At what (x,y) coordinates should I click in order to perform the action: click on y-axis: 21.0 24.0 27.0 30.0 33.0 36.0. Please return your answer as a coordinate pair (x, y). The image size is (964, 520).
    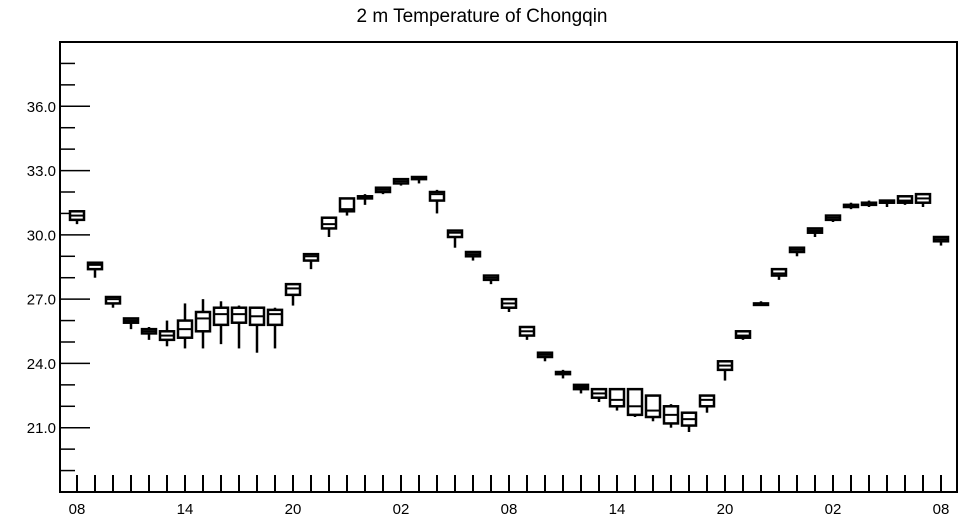
    Looking at the image, I should click on (58, 267).